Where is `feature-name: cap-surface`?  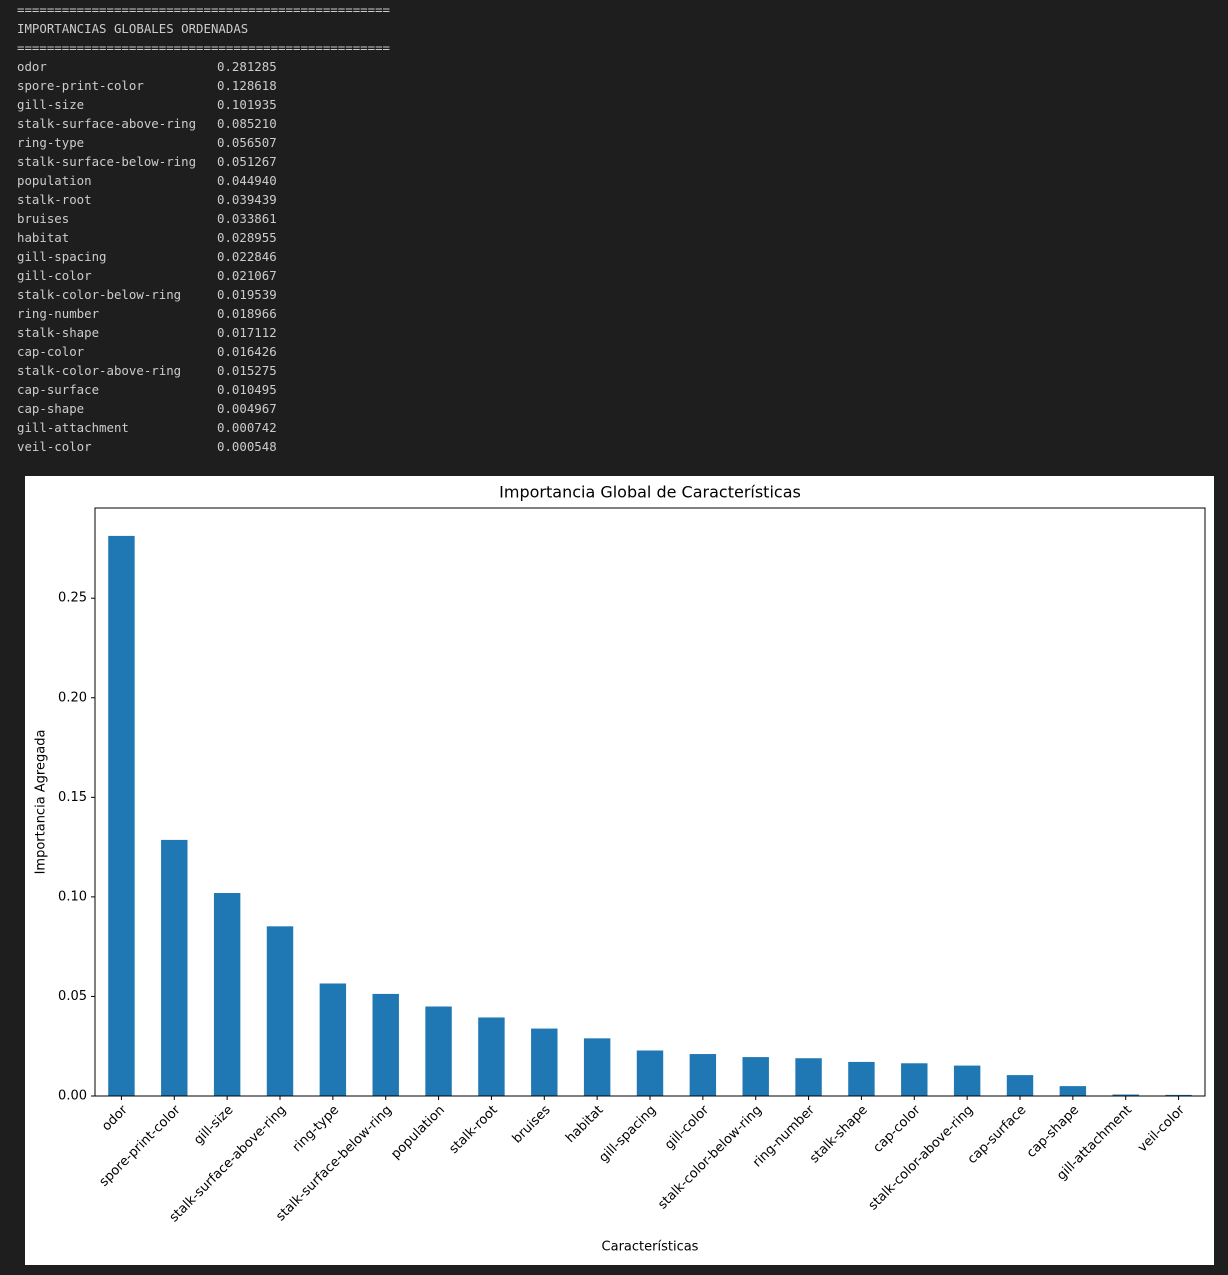 feature-name: cap-surface is located at coordinates (58, 389).